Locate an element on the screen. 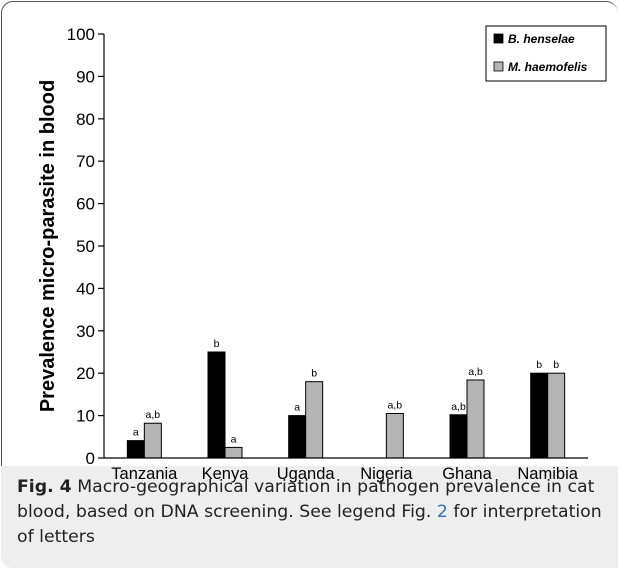  x-tick-label: Tanzania is located at coordinates (144, 474).